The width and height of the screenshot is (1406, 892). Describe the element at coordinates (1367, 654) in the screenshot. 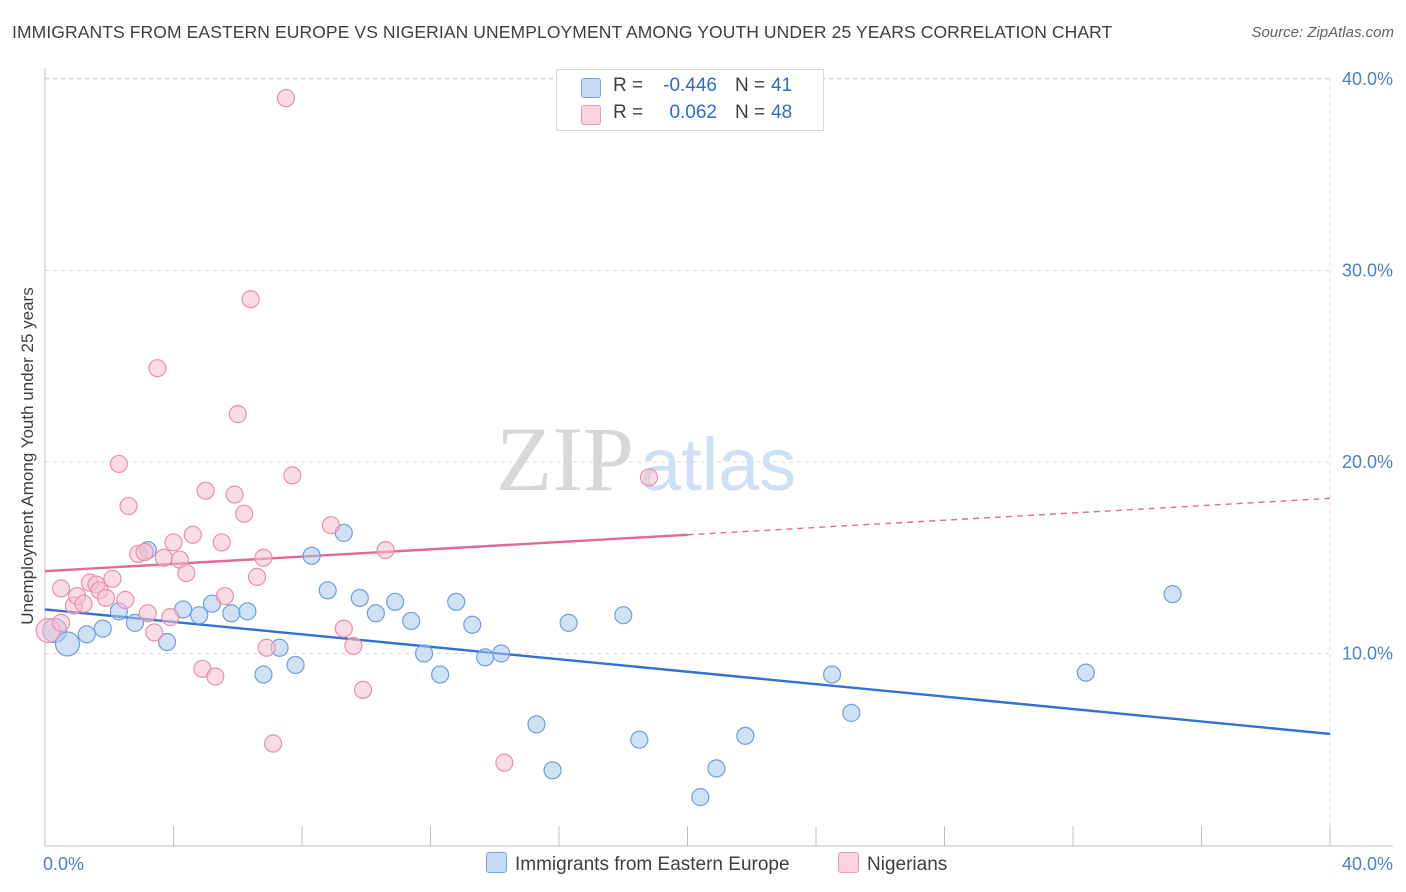

I see `y-tick-label-10: 10.0%` at that location.